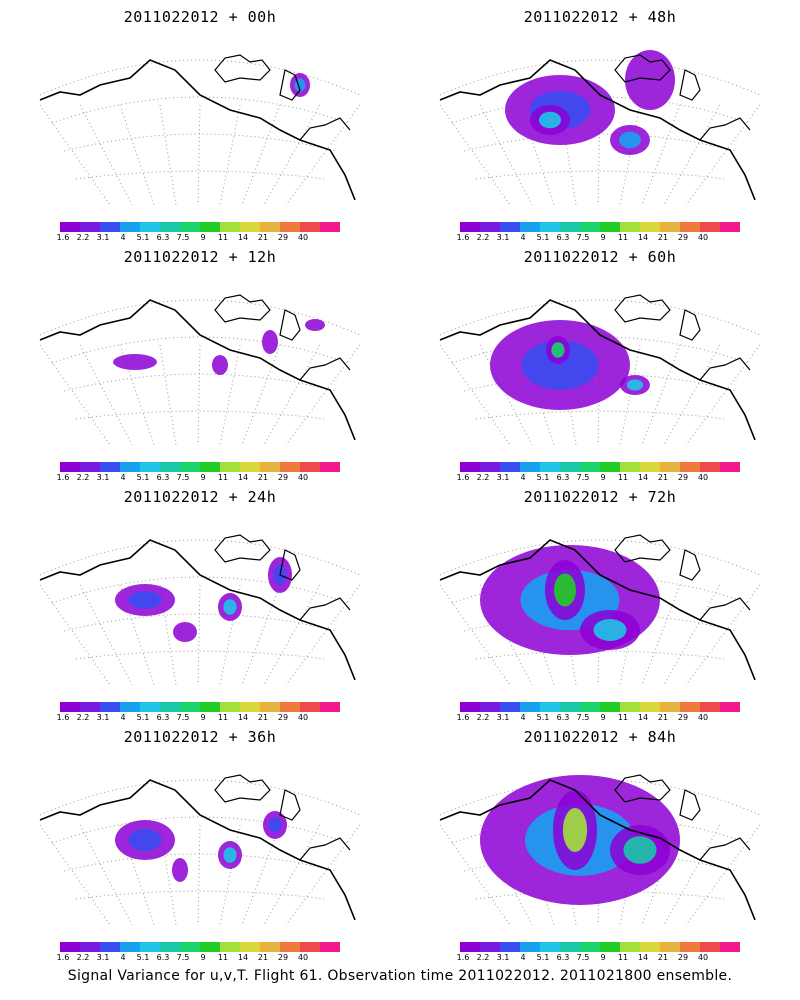 This screenshot has width=800, height=1000. Describe the element at coordinates (263, 957) in the screenshot. I see `colorbar-tick-label: 21` at that location.